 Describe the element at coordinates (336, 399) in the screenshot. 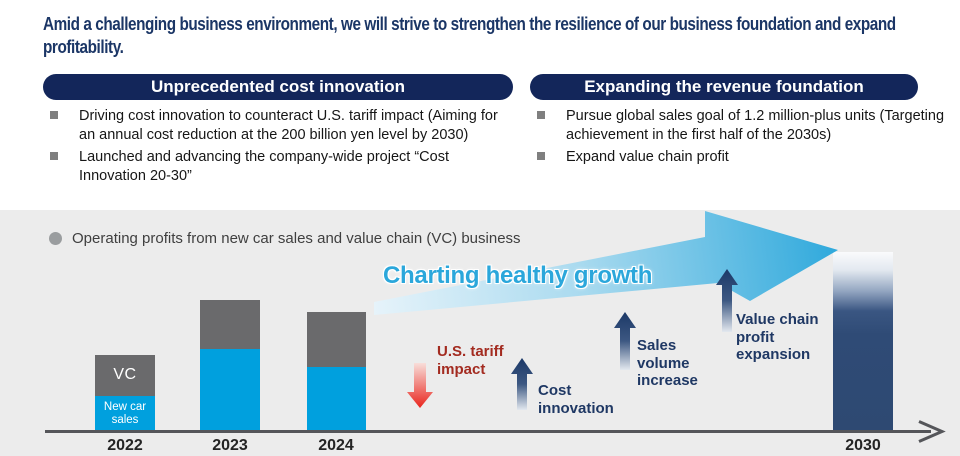

I see `bar-2024-newcar-segment` at that location.